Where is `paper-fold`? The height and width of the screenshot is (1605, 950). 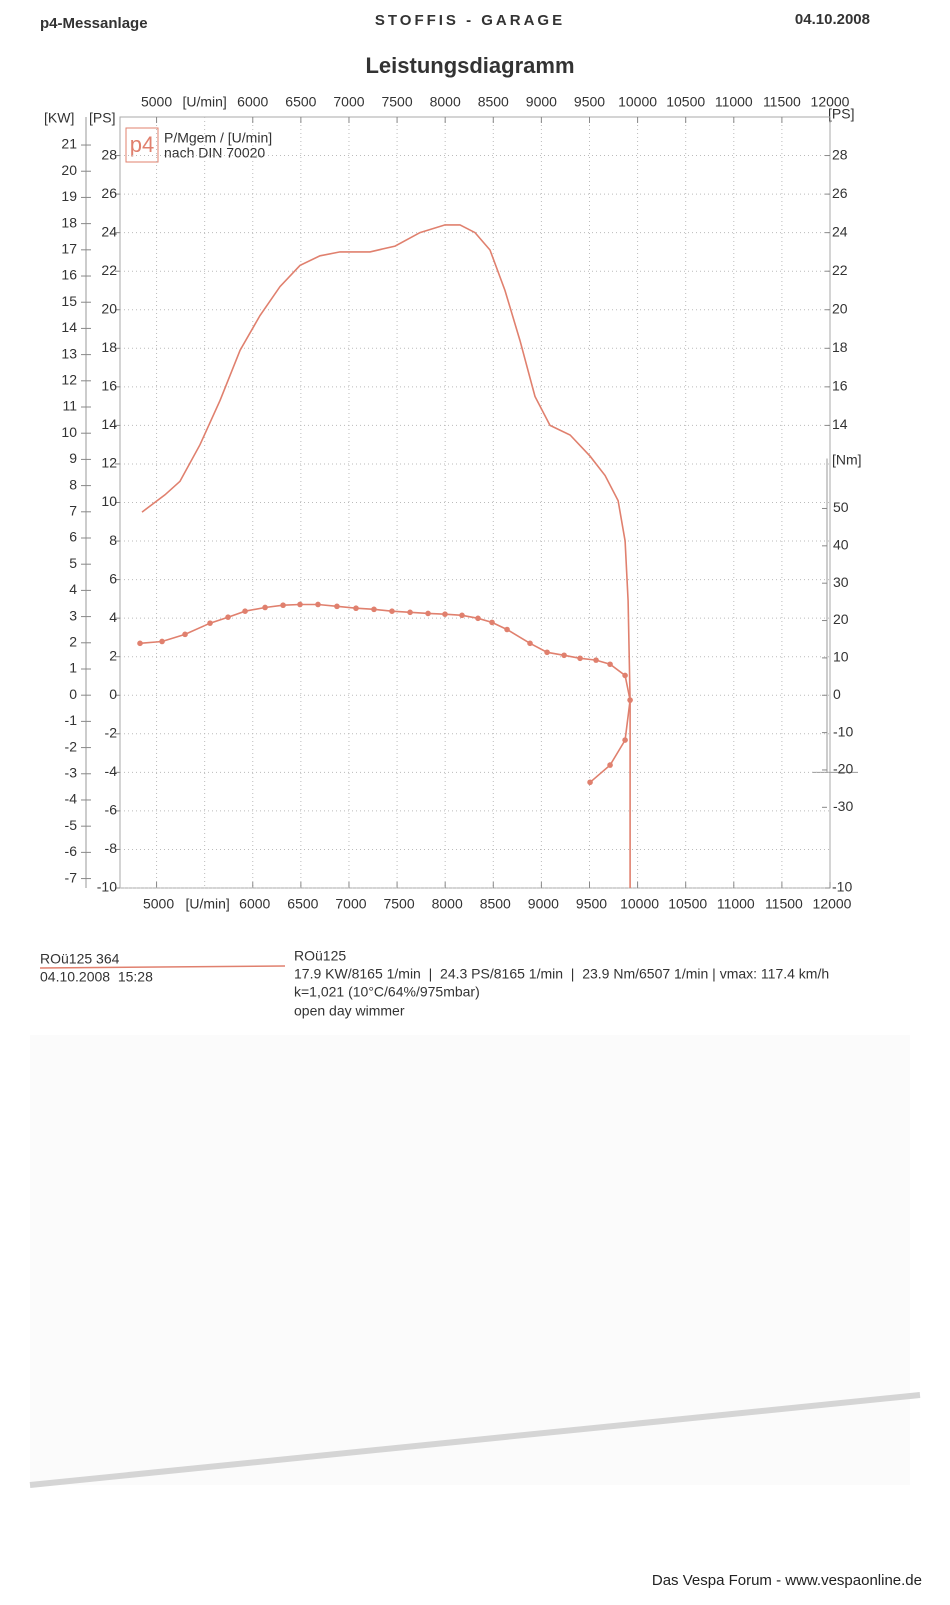 paper-fold is located at coordinates (475, 1440).